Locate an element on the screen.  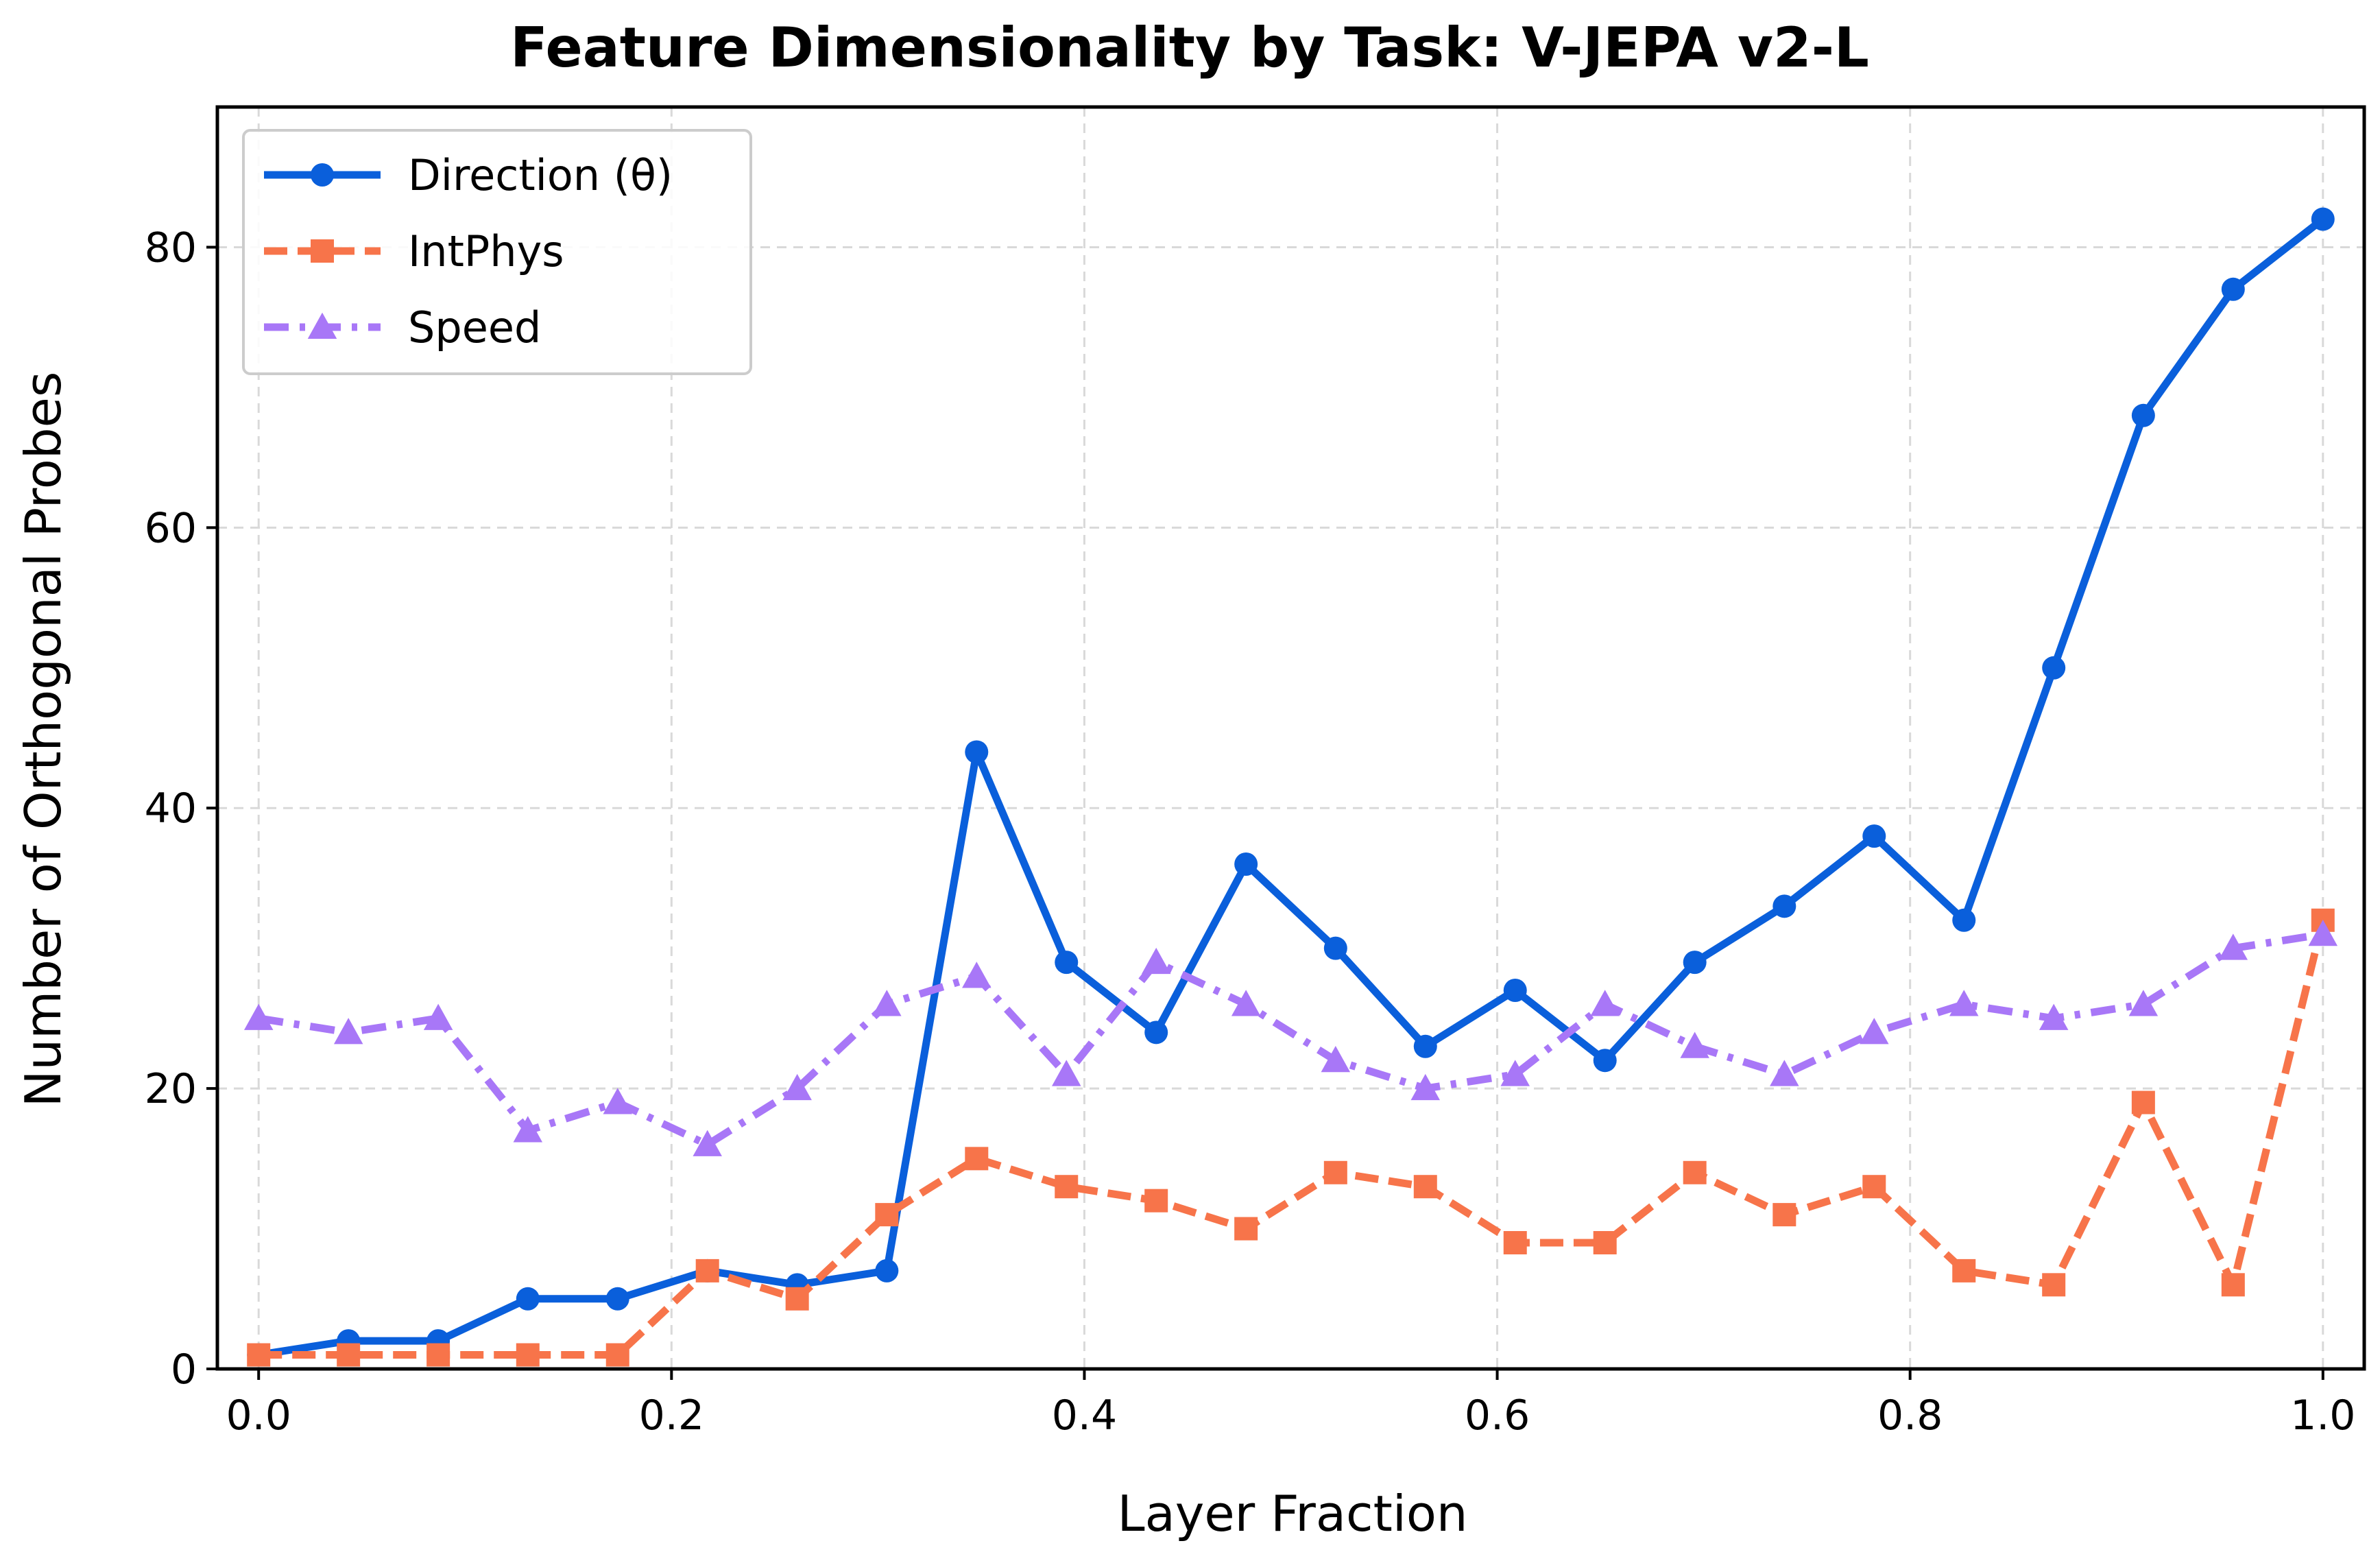
legend-marker-intphys is located at coordinates (322, 251).